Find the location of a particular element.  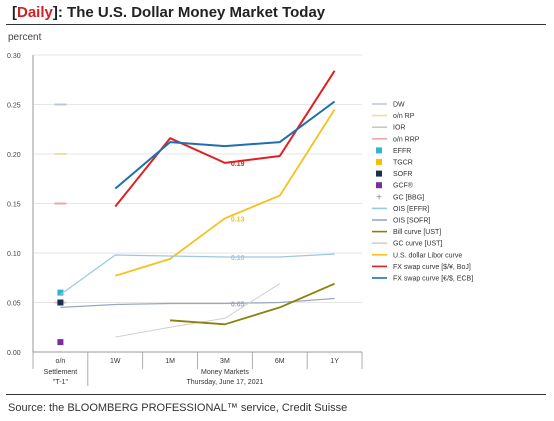

y-tick-label: 0.30 is located at coordinates (14, 56).